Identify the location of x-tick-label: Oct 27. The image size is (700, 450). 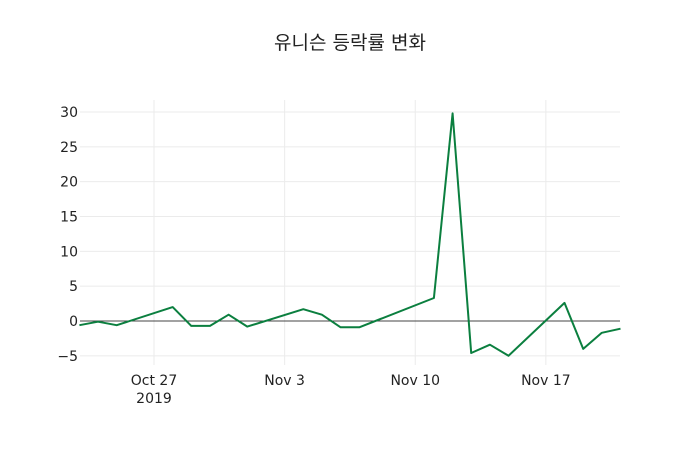
(154, 381).